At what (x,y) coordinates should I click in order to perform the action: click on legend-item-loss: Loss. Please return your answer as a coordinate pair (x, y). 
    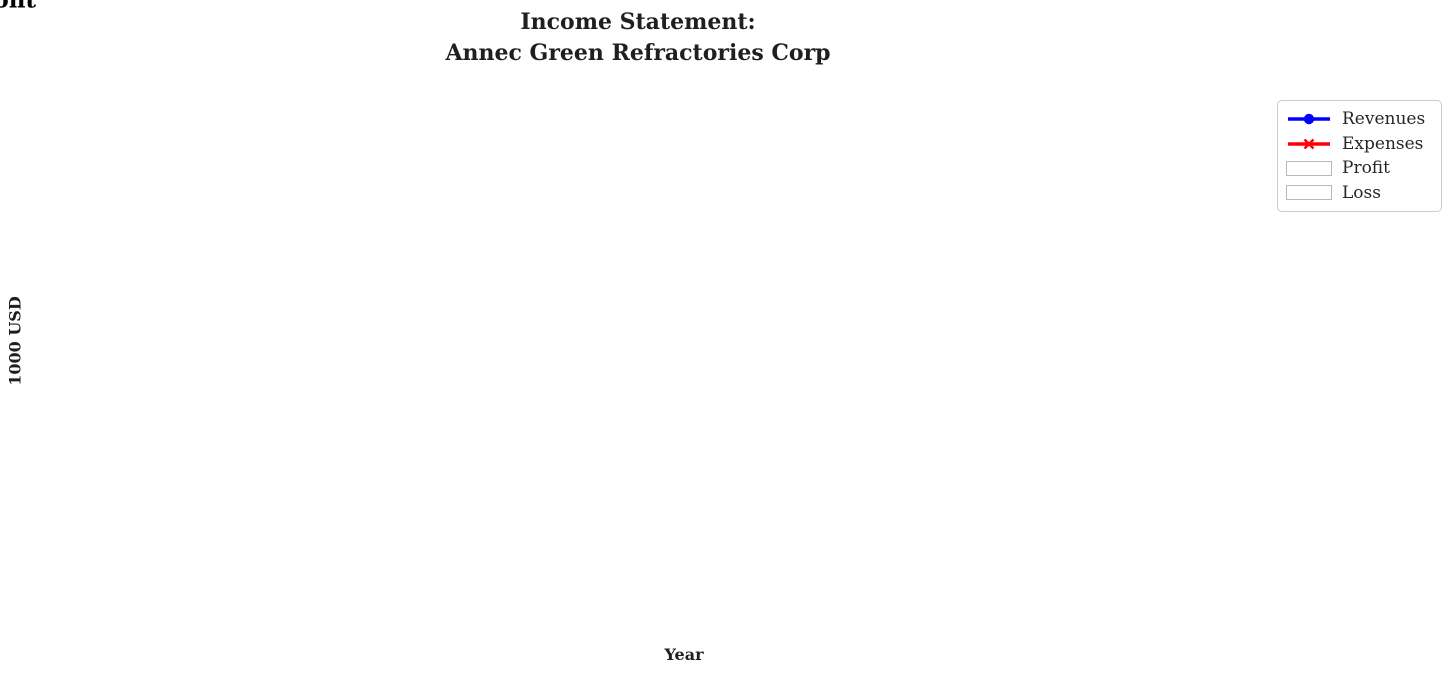
    Looking at the image, I should click on (1359, 193).